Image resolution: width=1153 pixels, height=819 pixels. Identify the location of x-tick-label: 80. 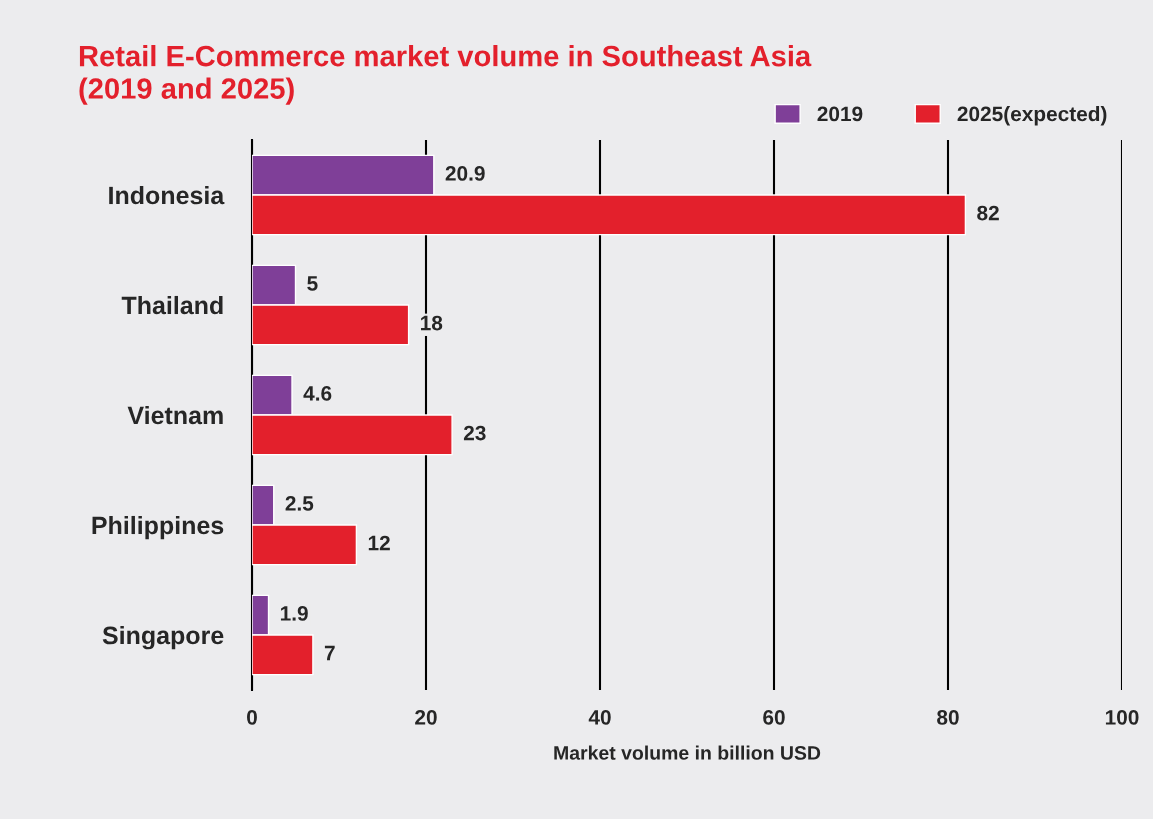
(948, 717).